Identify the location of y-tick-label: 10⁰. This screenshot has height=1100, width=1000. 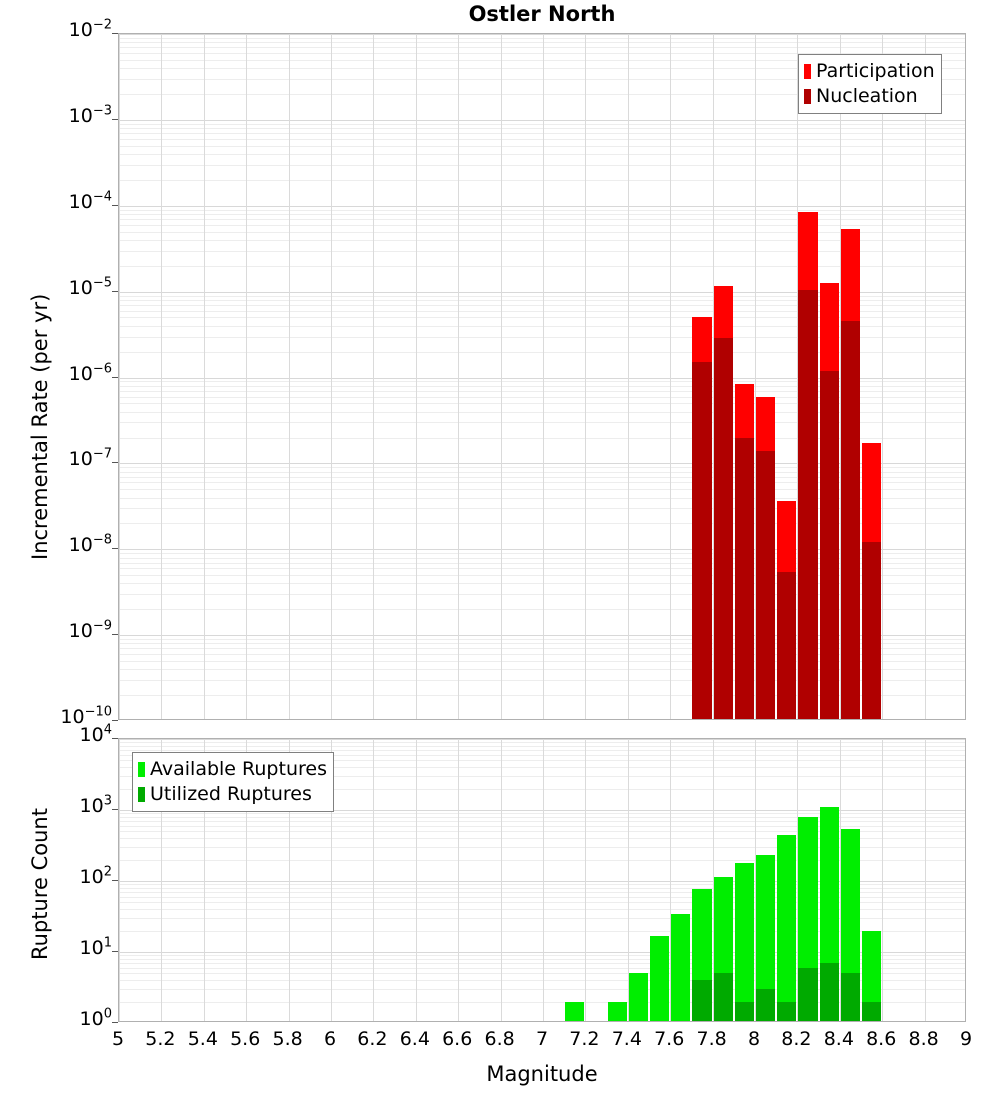
(95, 1018).